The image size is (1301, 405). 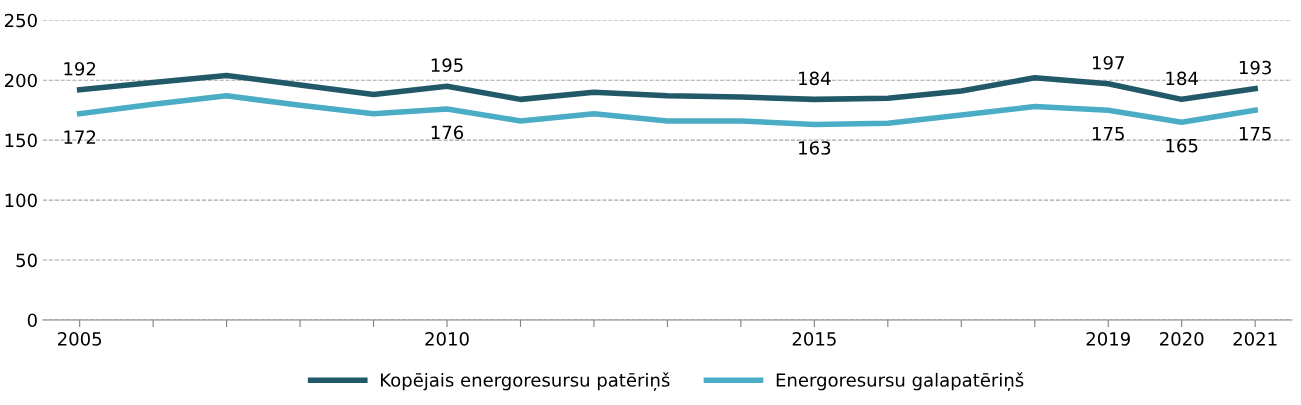 I want to click on y-tick-label: 150, so click(x=21, y=140).